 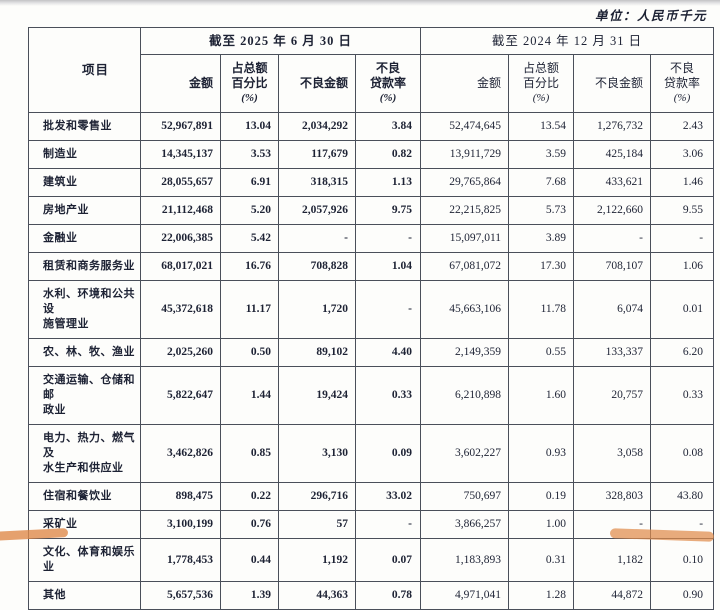 I want to click on industry-label: 租赁和商务服务业, so click(x=84, y=266).